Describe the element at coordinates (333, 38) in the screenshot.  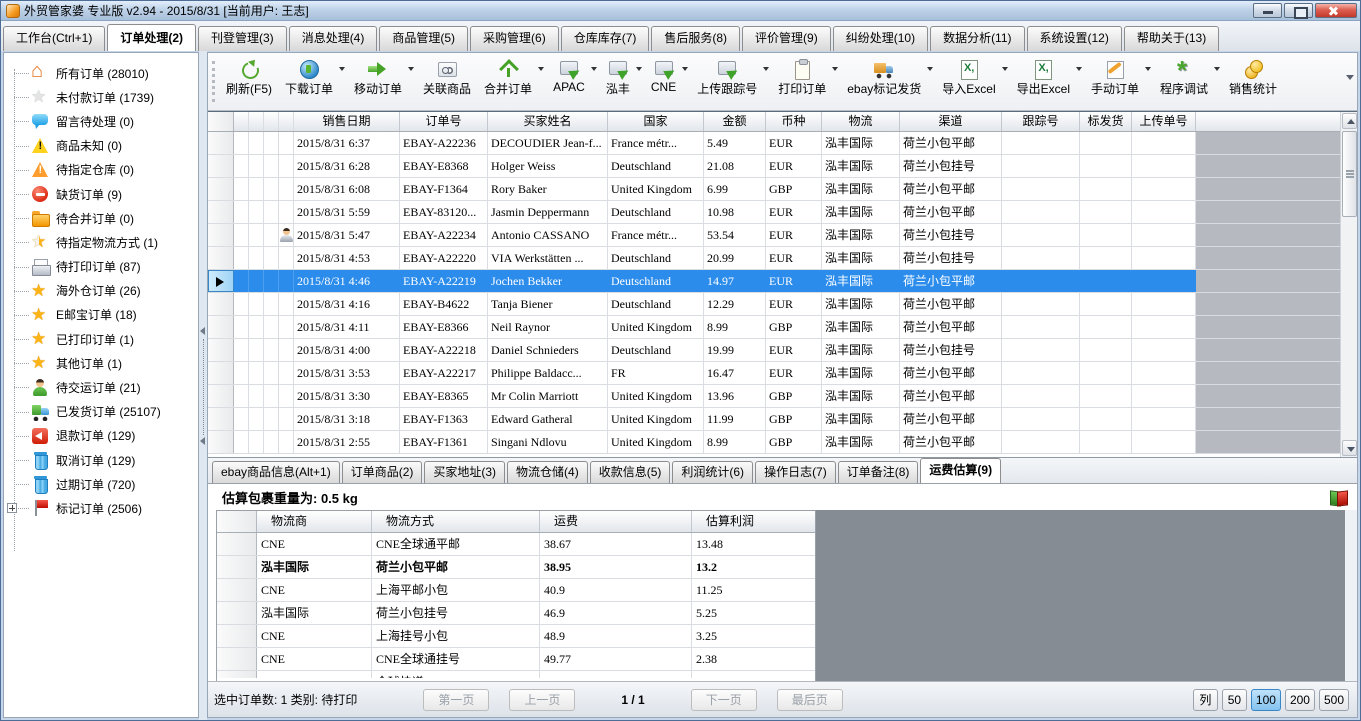
I see `menu-tab: 消息处理(4)` at that location.